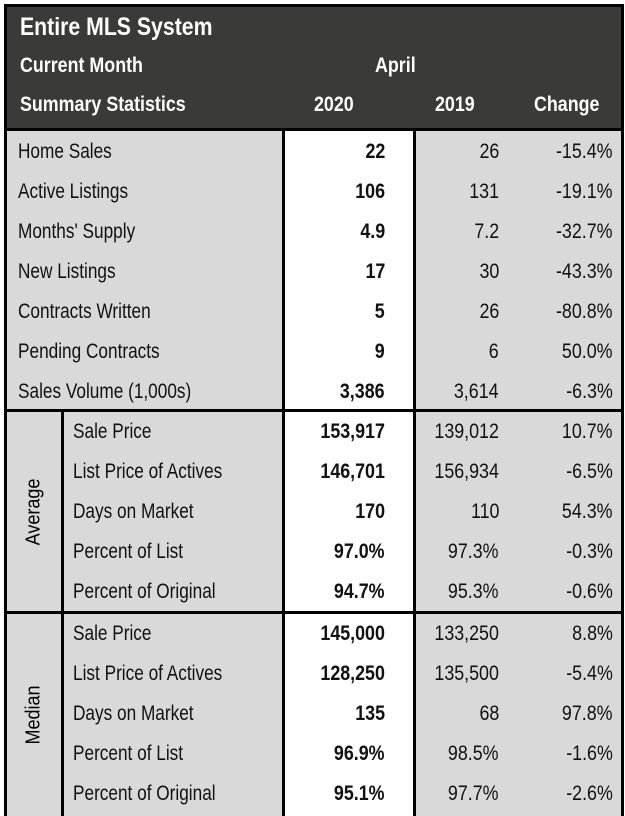 The height and width of the screenshot is (816, 625). I want to click on value-change: -15.4%, so click(584, 151).